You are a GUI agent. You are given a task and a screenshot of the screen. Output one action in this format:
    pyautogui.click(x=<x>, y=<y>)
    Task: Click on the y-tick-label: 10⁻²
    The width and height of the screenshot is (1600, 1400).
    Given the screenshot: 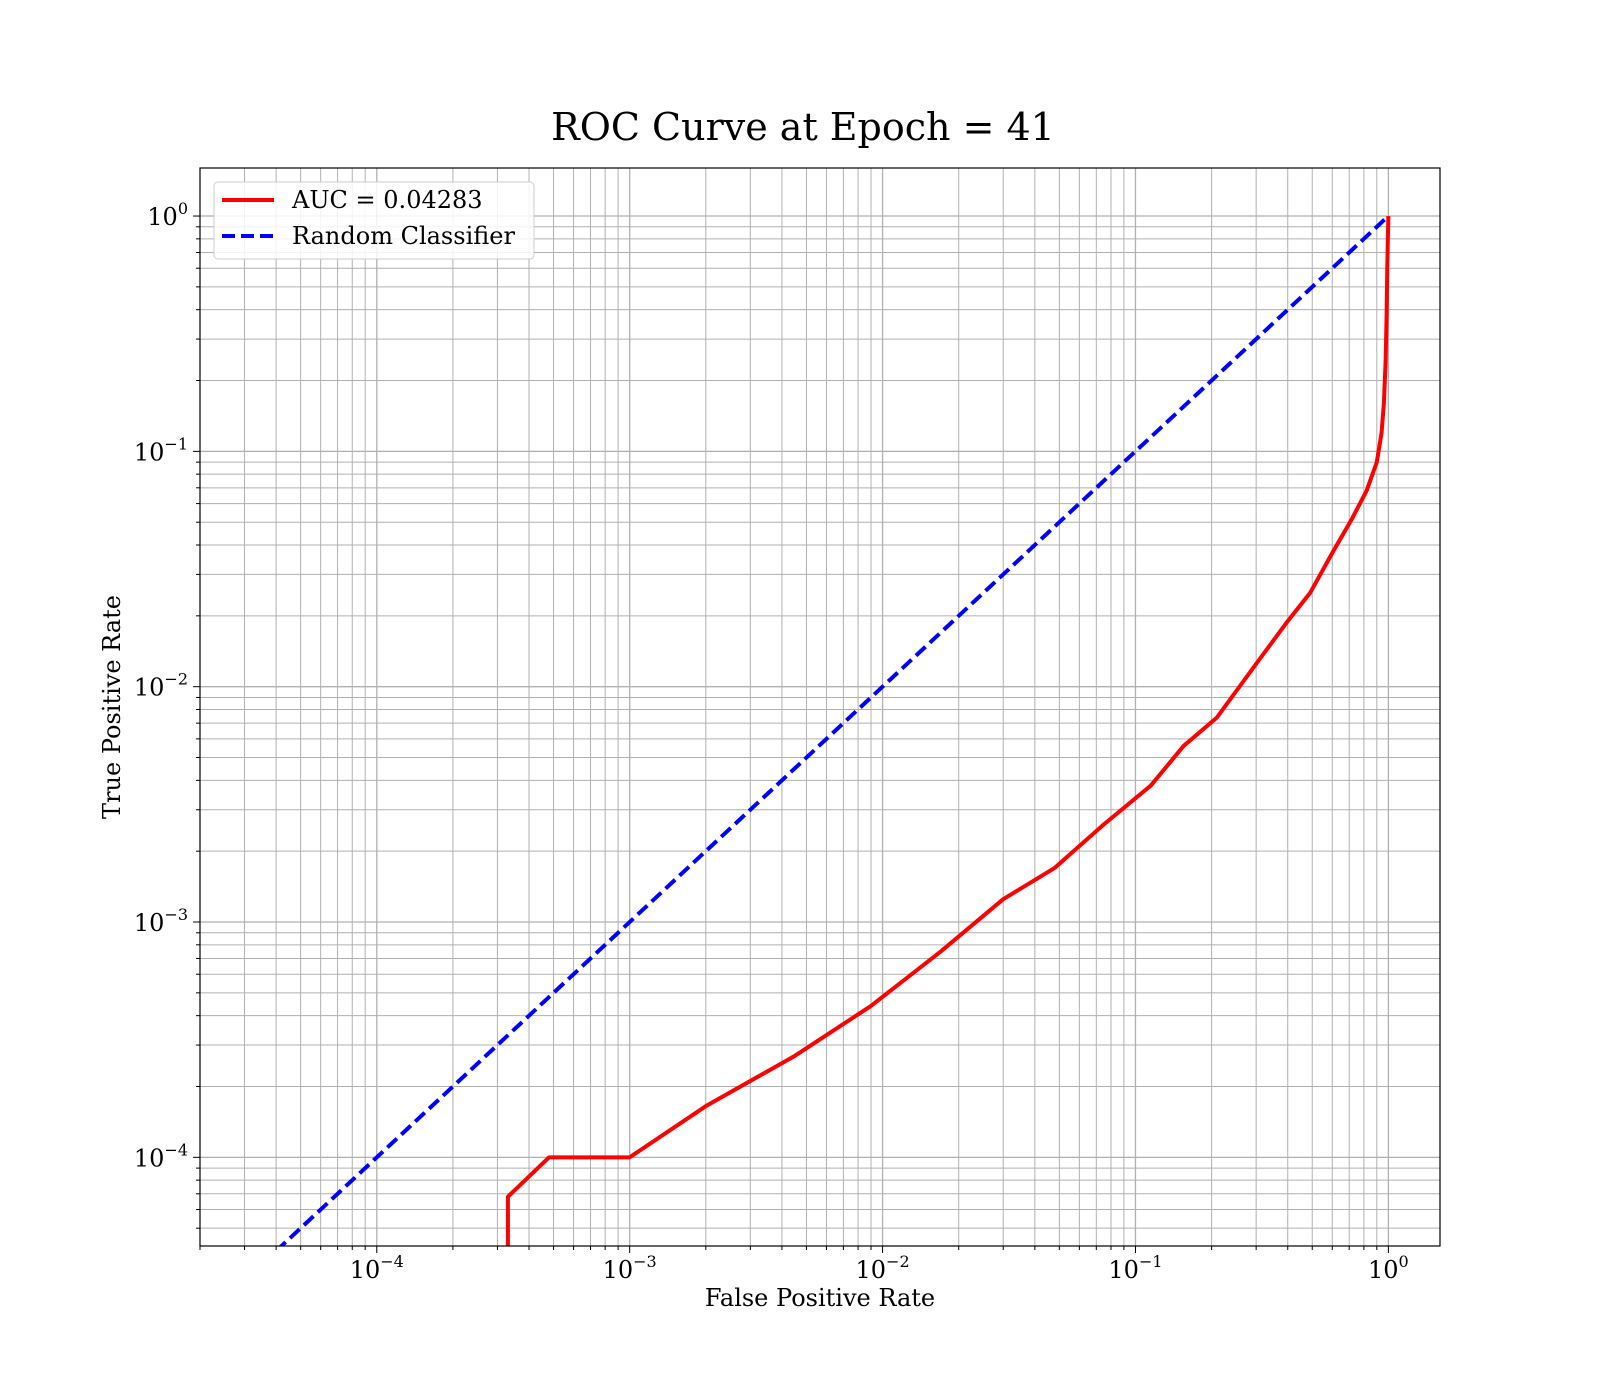 What is the action you would take?
    pyautogui.click(x=161, y=686)
    